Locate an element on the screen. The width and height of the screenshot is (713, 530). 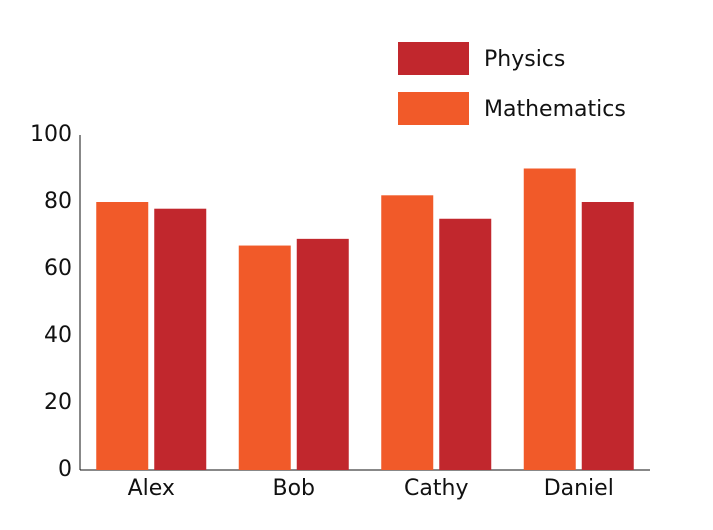
y-tick-label: 60 is located at coordinates (58, 268).